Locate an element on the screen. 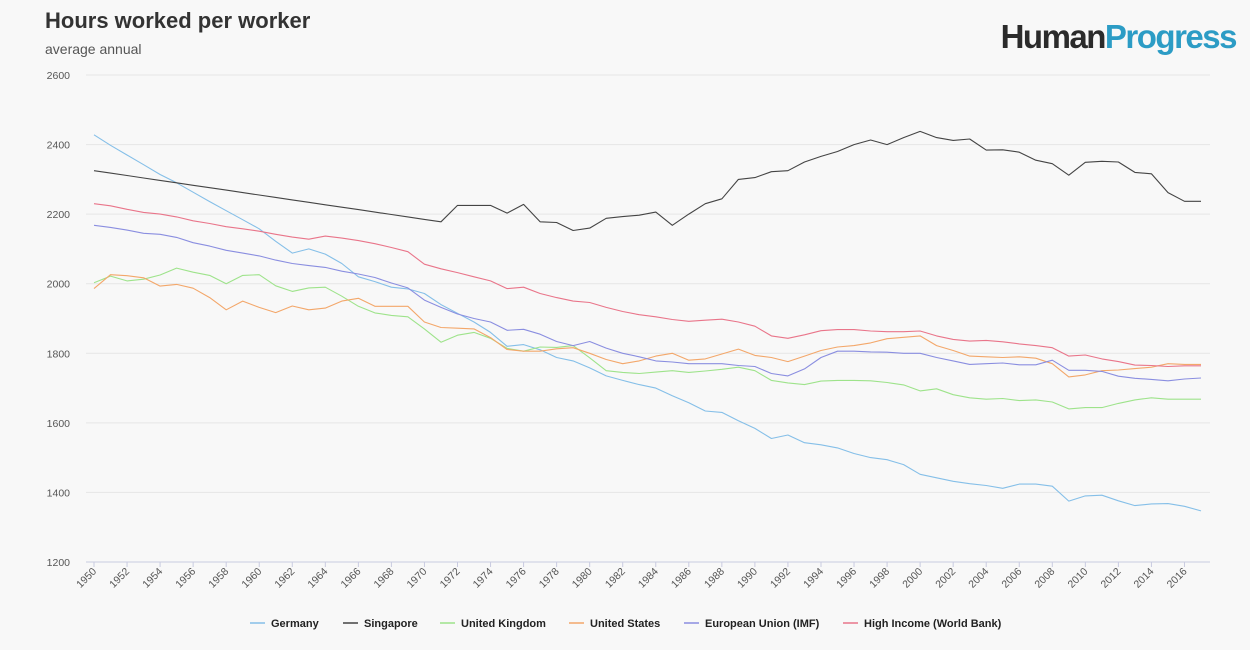 The height and width of the screenshot is (650, 1250). chart-title: Hours worked per worker is located at coordinates (178, 20).